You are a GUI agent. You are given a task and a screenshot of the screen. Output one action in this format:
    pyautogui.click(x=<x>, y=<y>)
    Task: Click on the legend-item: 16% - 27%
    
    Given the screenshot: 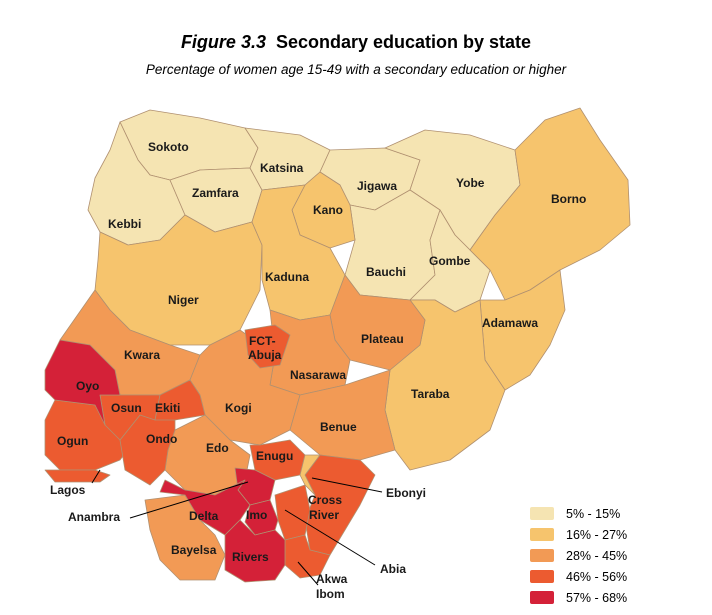 What is the action you would take?
    pyautogui.click(x=578, y=534)
    